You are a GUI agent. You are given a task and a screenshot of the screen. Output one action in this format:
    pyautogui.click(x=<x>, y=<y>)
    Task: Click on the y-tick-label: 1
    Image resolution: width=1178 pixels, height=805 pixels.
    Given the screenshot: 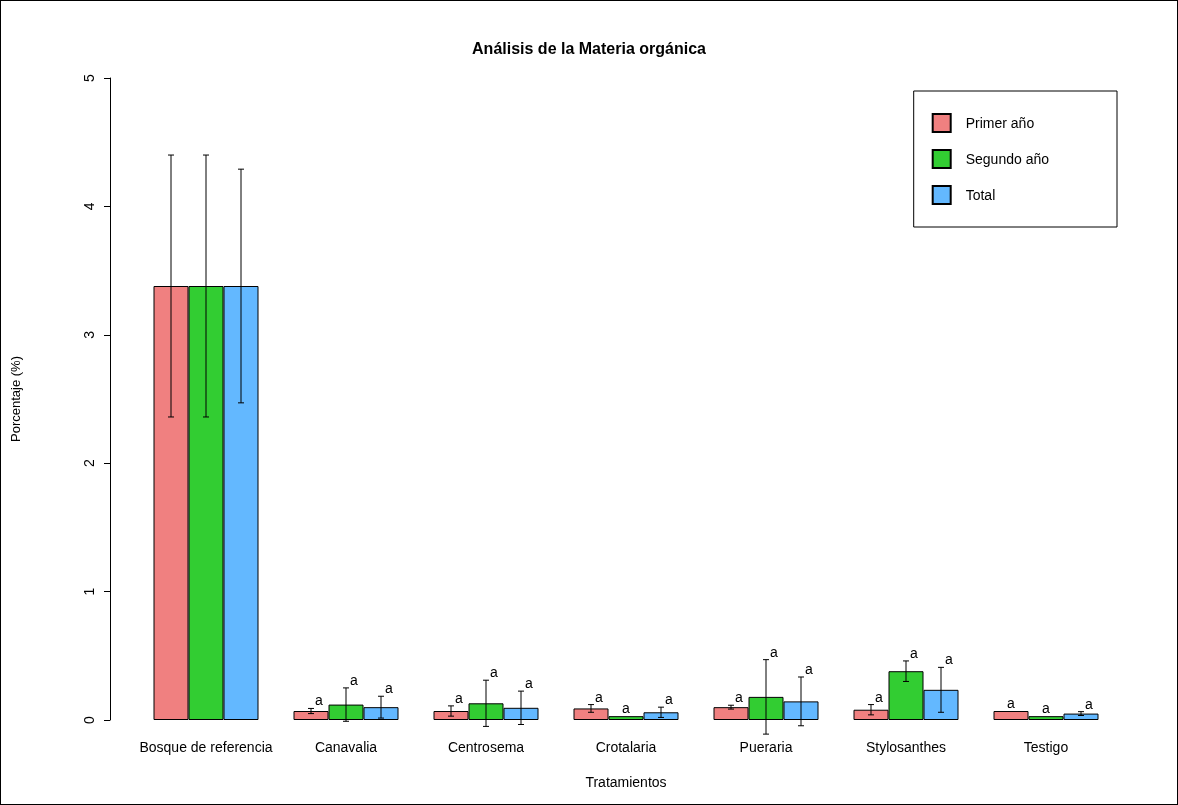 What is the action you would take?
    pyautogui.click(x=89, y=591)
    